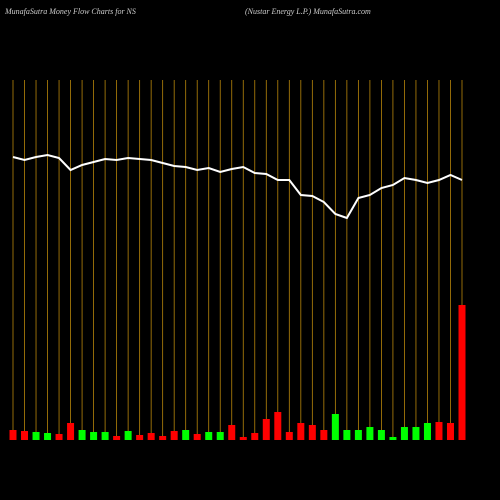 The height and width of the screenshot is (500, 500). Describe the element at coordinates (308, 11) in the screenshot. I see `chart-subtitle: (Nustar Energy L.P.) MunafaSutra.com` at that location.